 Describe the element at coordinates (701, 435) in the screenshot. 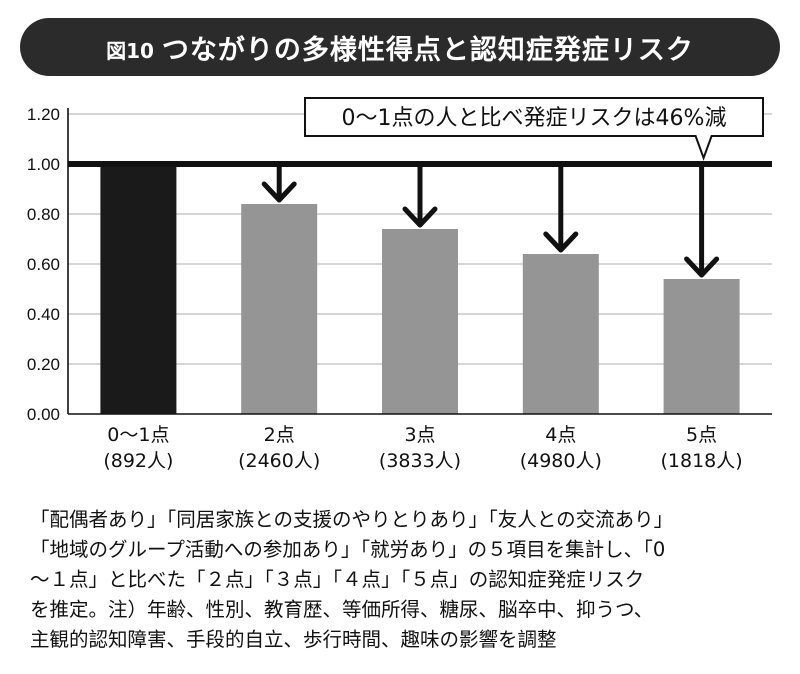

I see `x-tick-label: 5点` at that location.